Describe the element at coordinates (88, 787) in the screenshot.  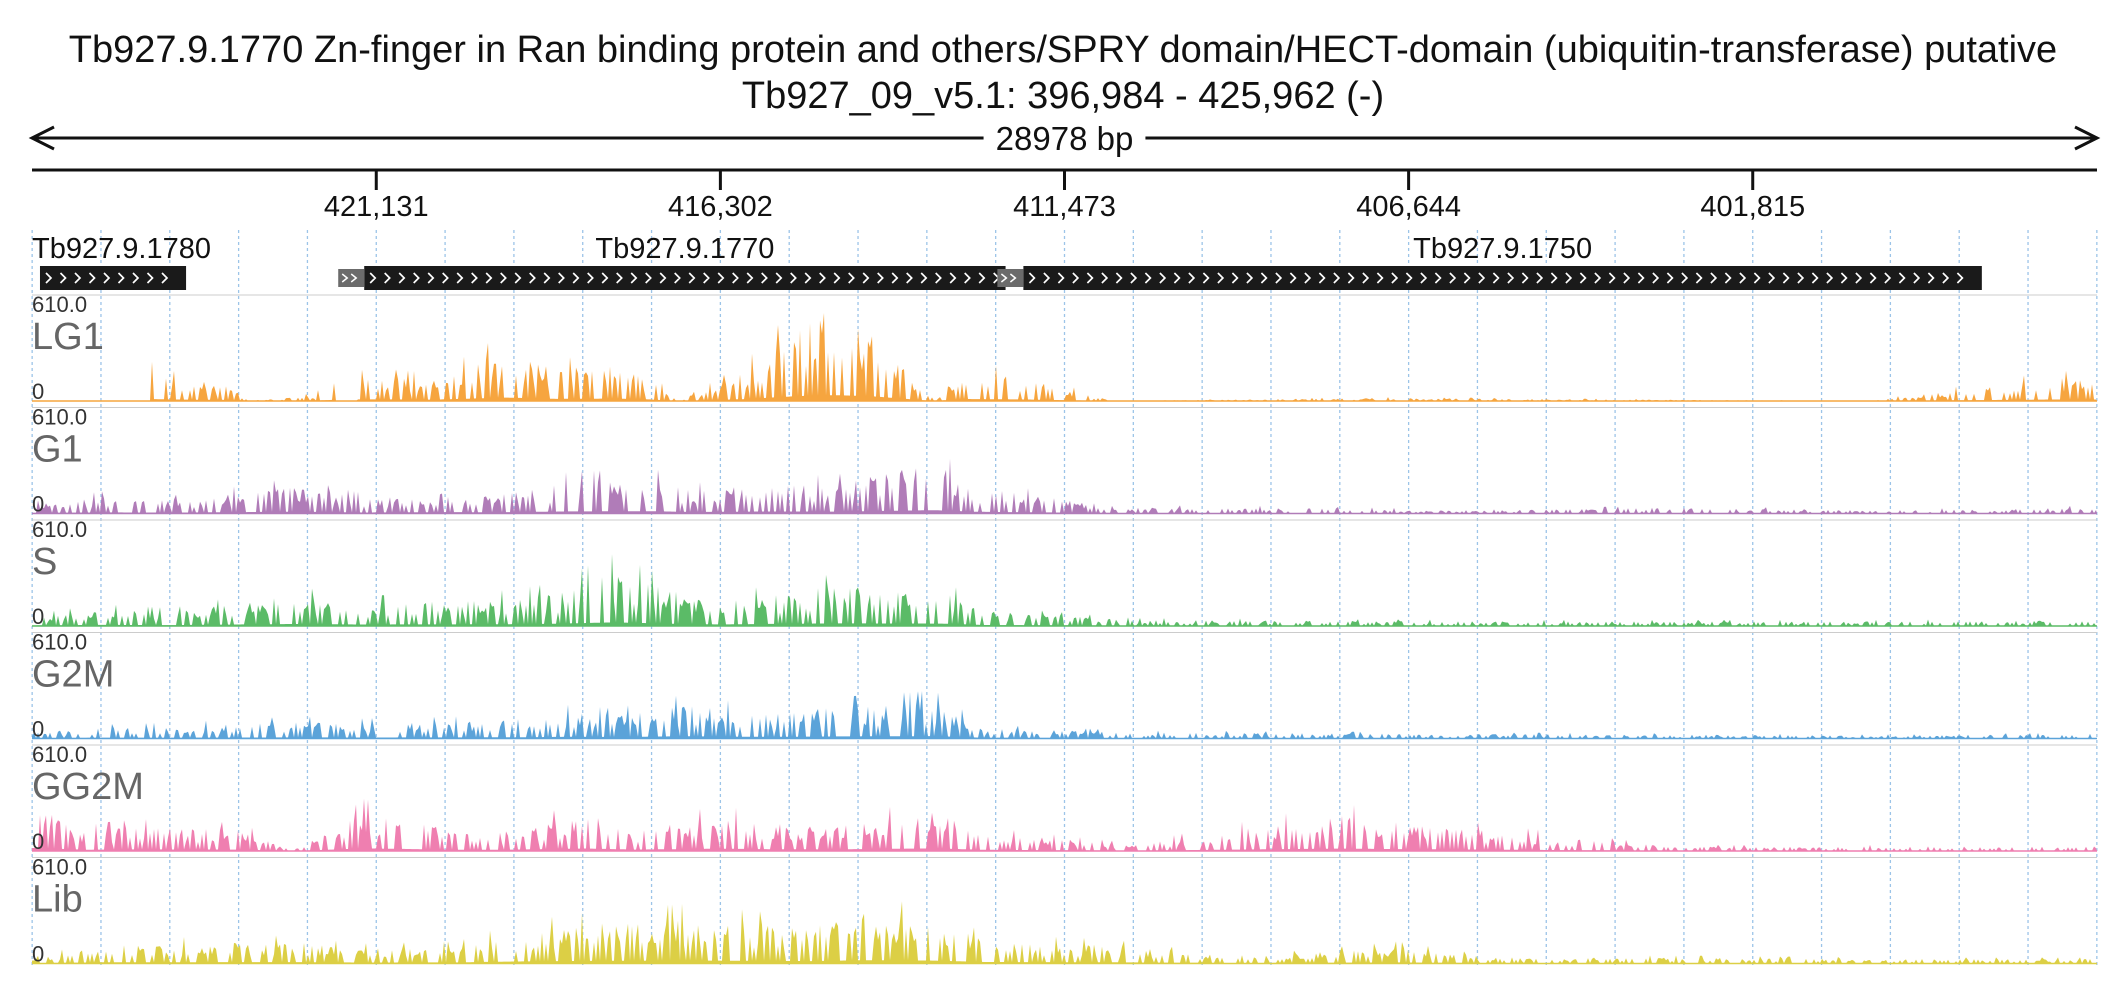
I see `track-name: GG2M` at that location.